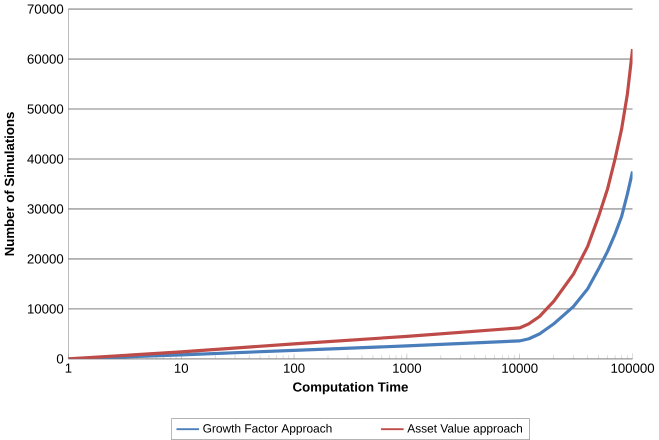 The image size is (659, 440). Describe the element at coordinates (45, 209) in the screenshot. I see `y-tick-label: 30000` at that location.